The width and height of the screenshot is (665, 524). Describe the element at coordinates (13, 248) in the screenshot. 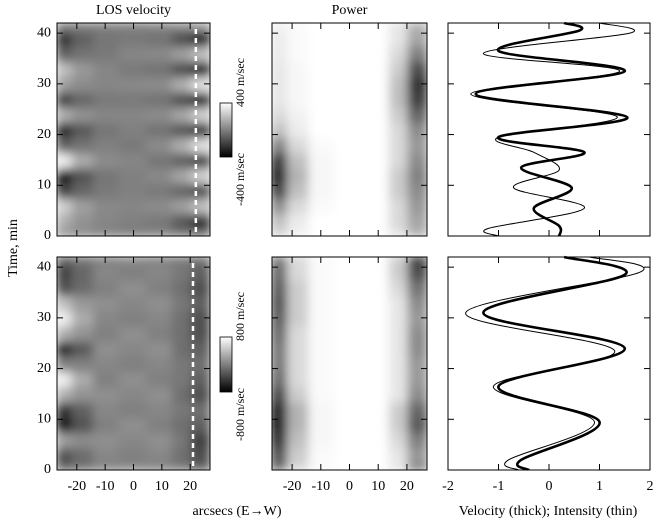

I see `y-axis-label: Time, min` at that location.